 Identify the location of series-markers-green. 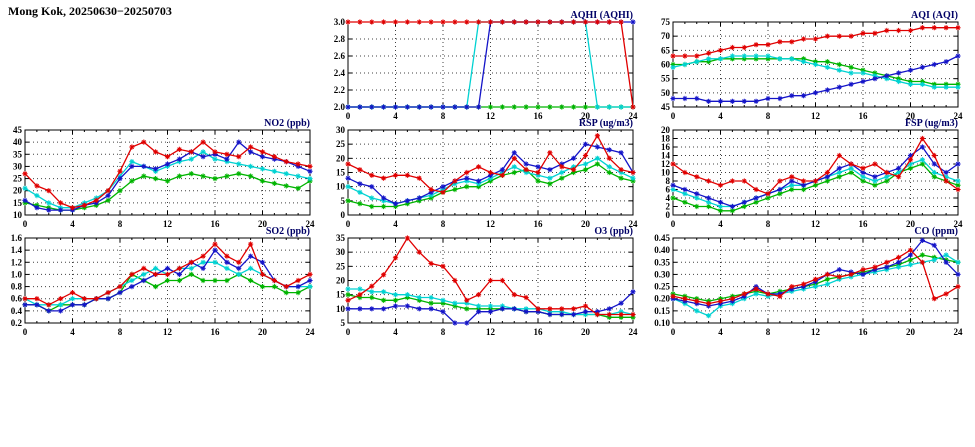
(815, 187).